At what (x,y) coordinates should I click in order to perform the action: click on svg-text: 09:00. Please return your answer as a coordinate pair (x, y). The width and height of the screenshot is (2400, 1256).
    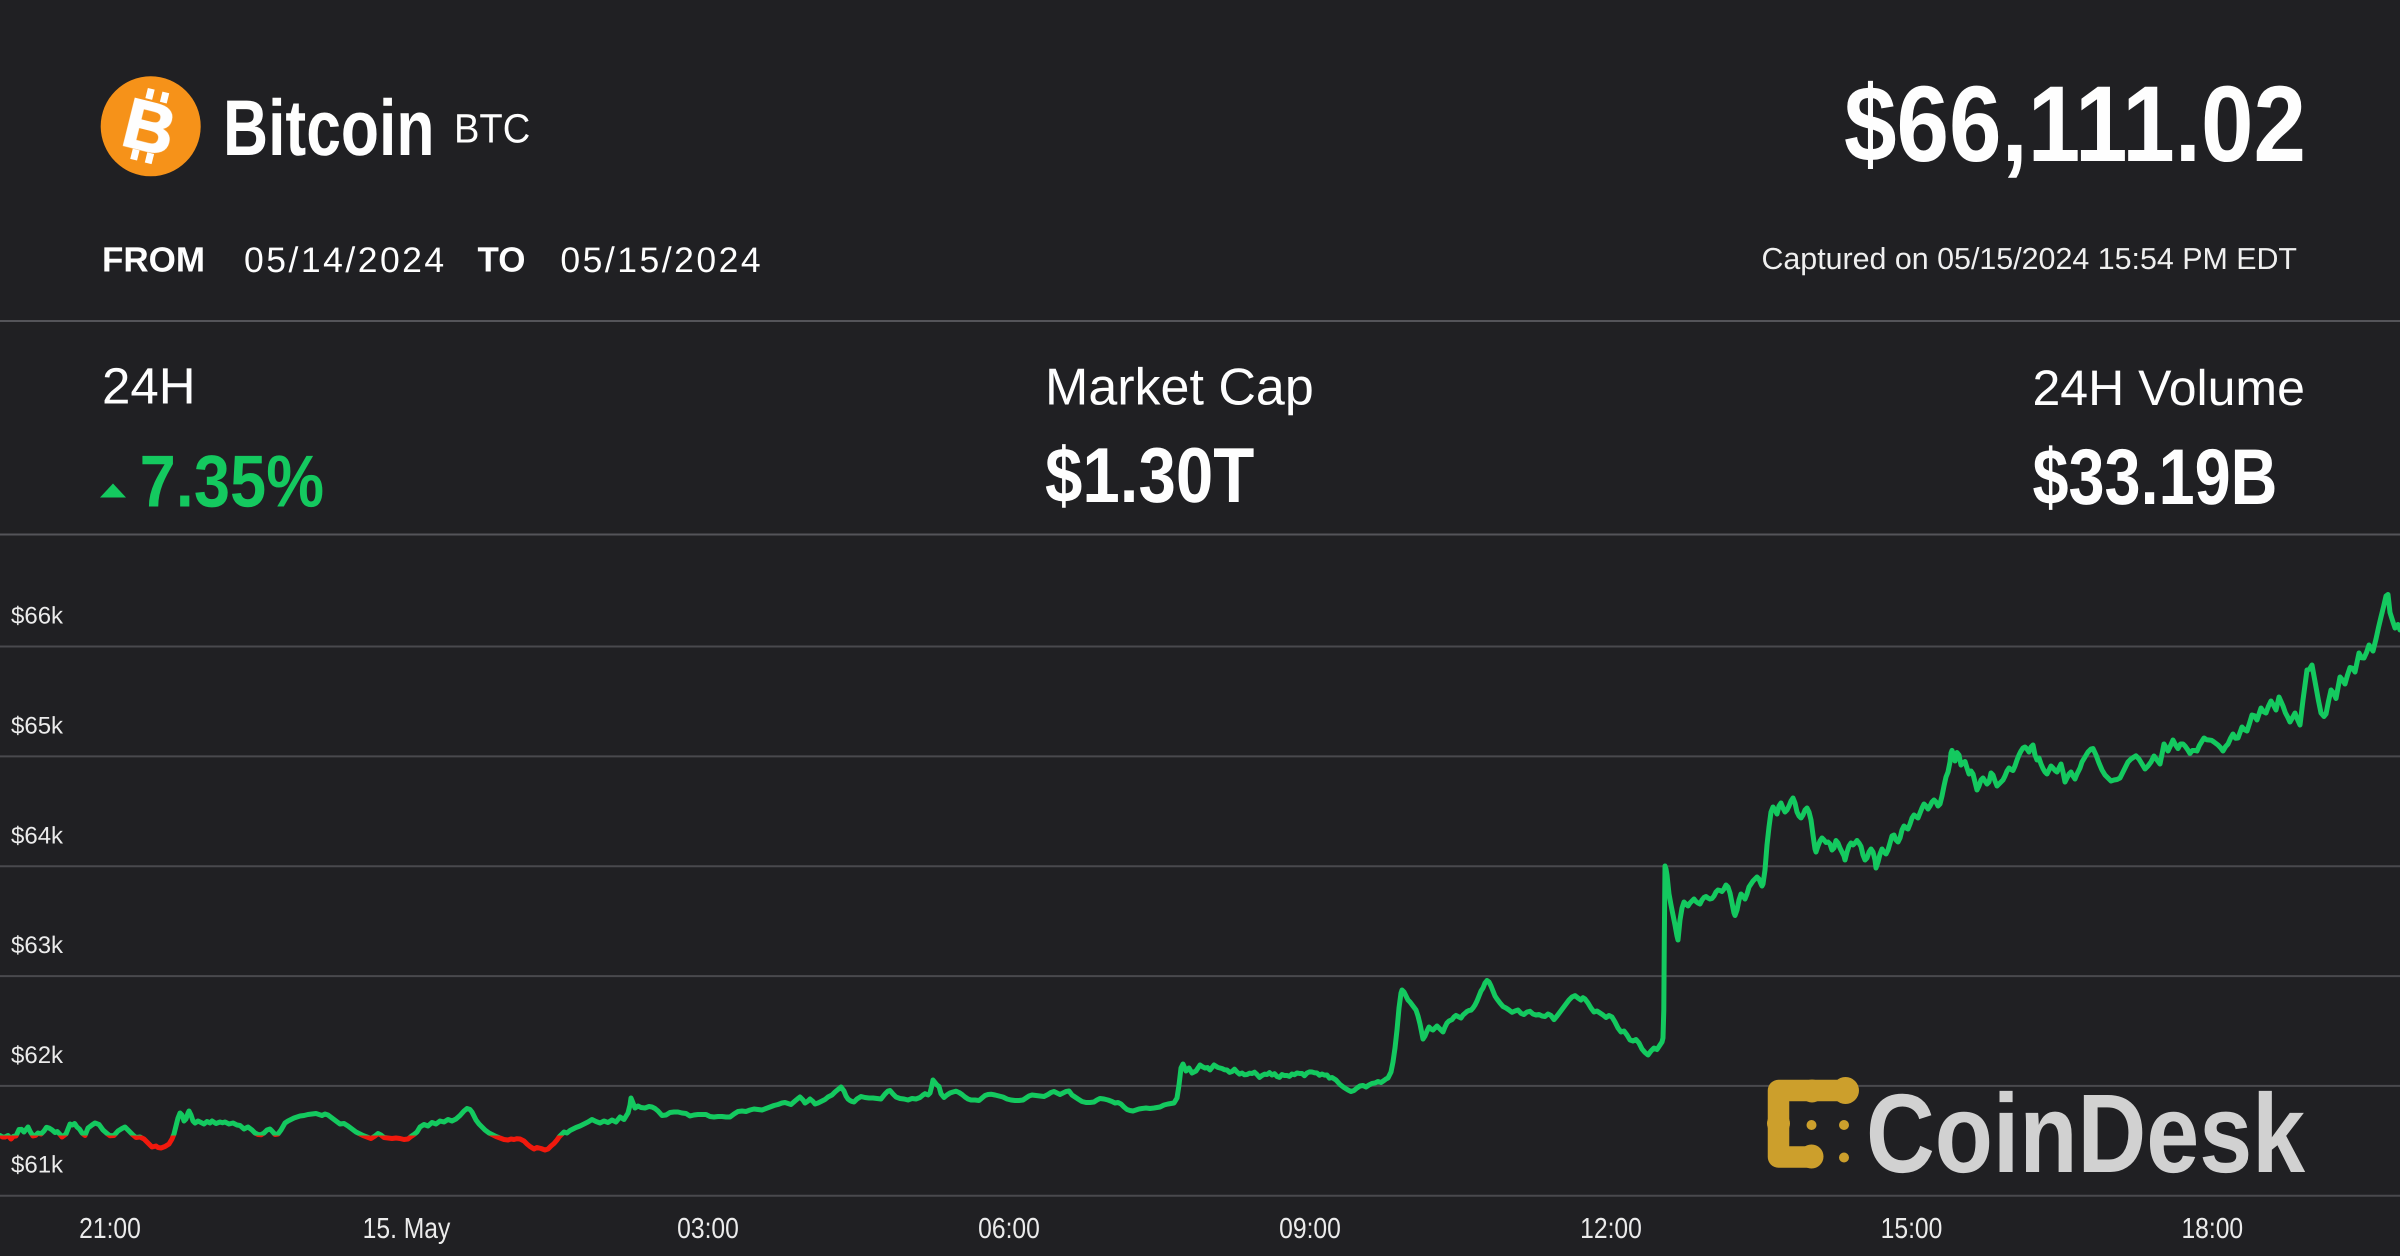
    Looking at the image, I should click on (1310, 1229).